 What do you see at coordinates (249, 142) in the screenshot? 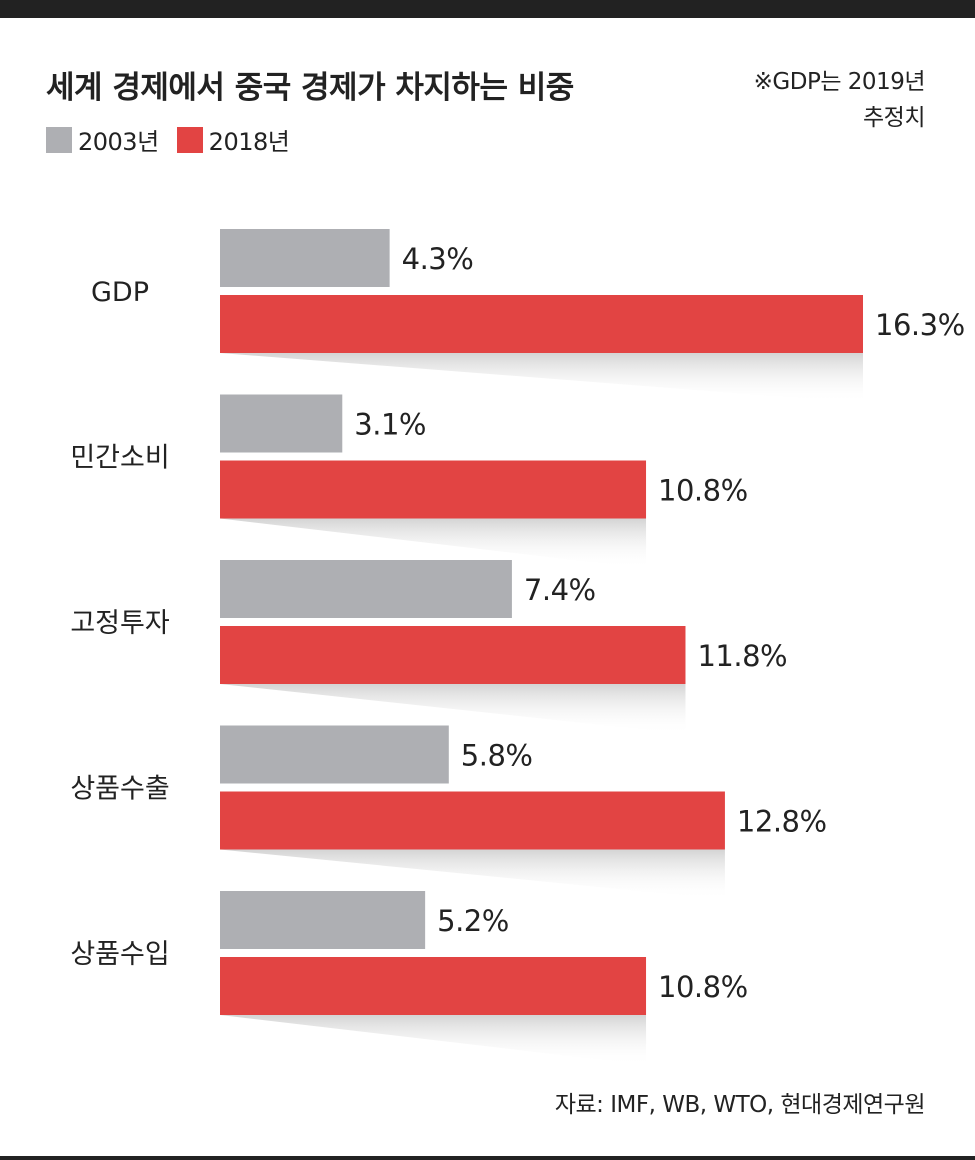
I see `legend-label-2018: 2018년` at bounding box center [249, 142].